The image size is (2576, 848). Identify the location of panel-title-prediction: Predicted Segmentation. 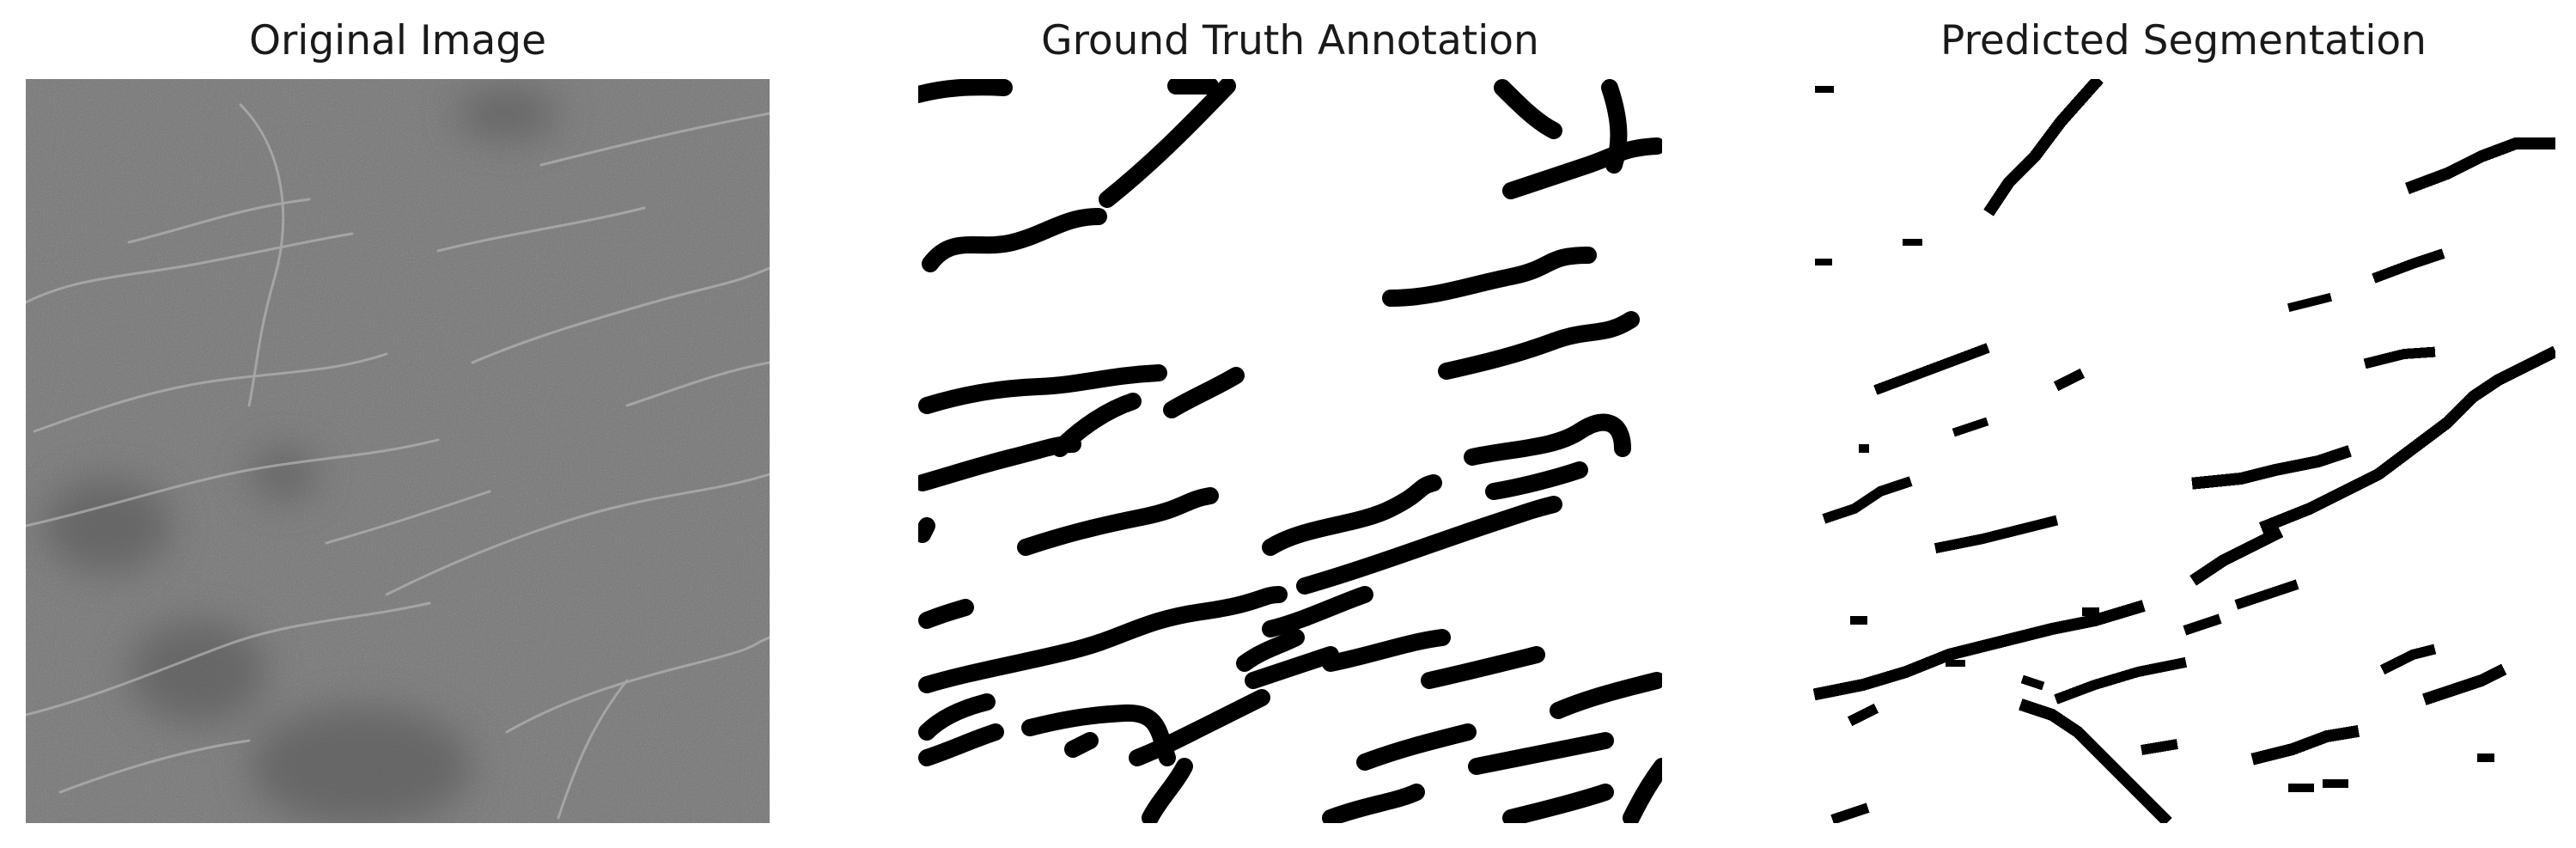
(2183, 40).